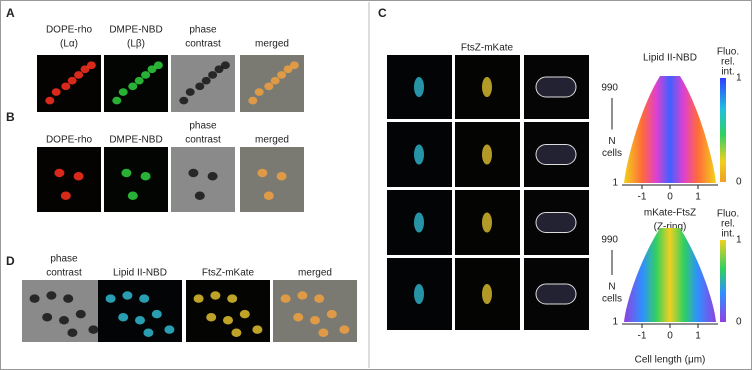 This screenshot has width=752, height=370. What do you see at coordinates (728, 52) in the screenshot?
I see `label: Fluo.` at bounding box center [728, 52].